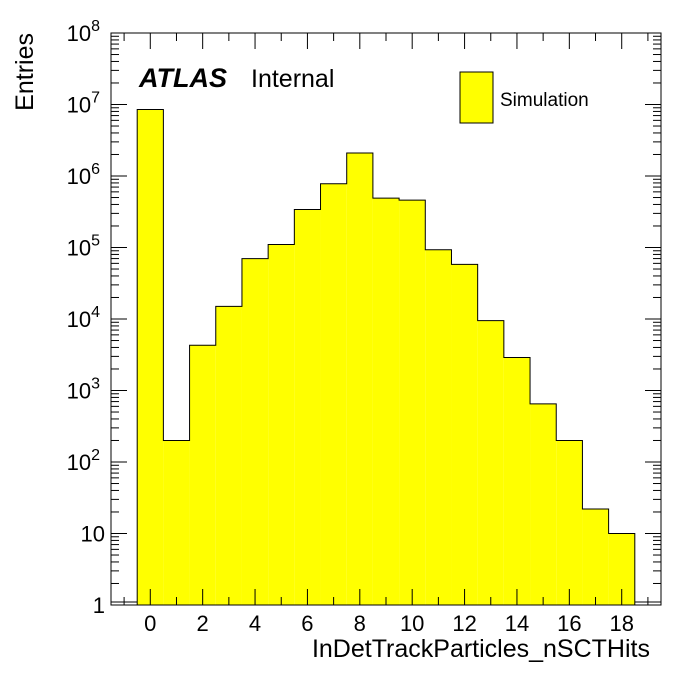 The height and width of the screenshot is (677, 696). What do you see at coordinates (476, 97) in the screenshot?
I see `legend-swatch` at bounding box center [476, 97].